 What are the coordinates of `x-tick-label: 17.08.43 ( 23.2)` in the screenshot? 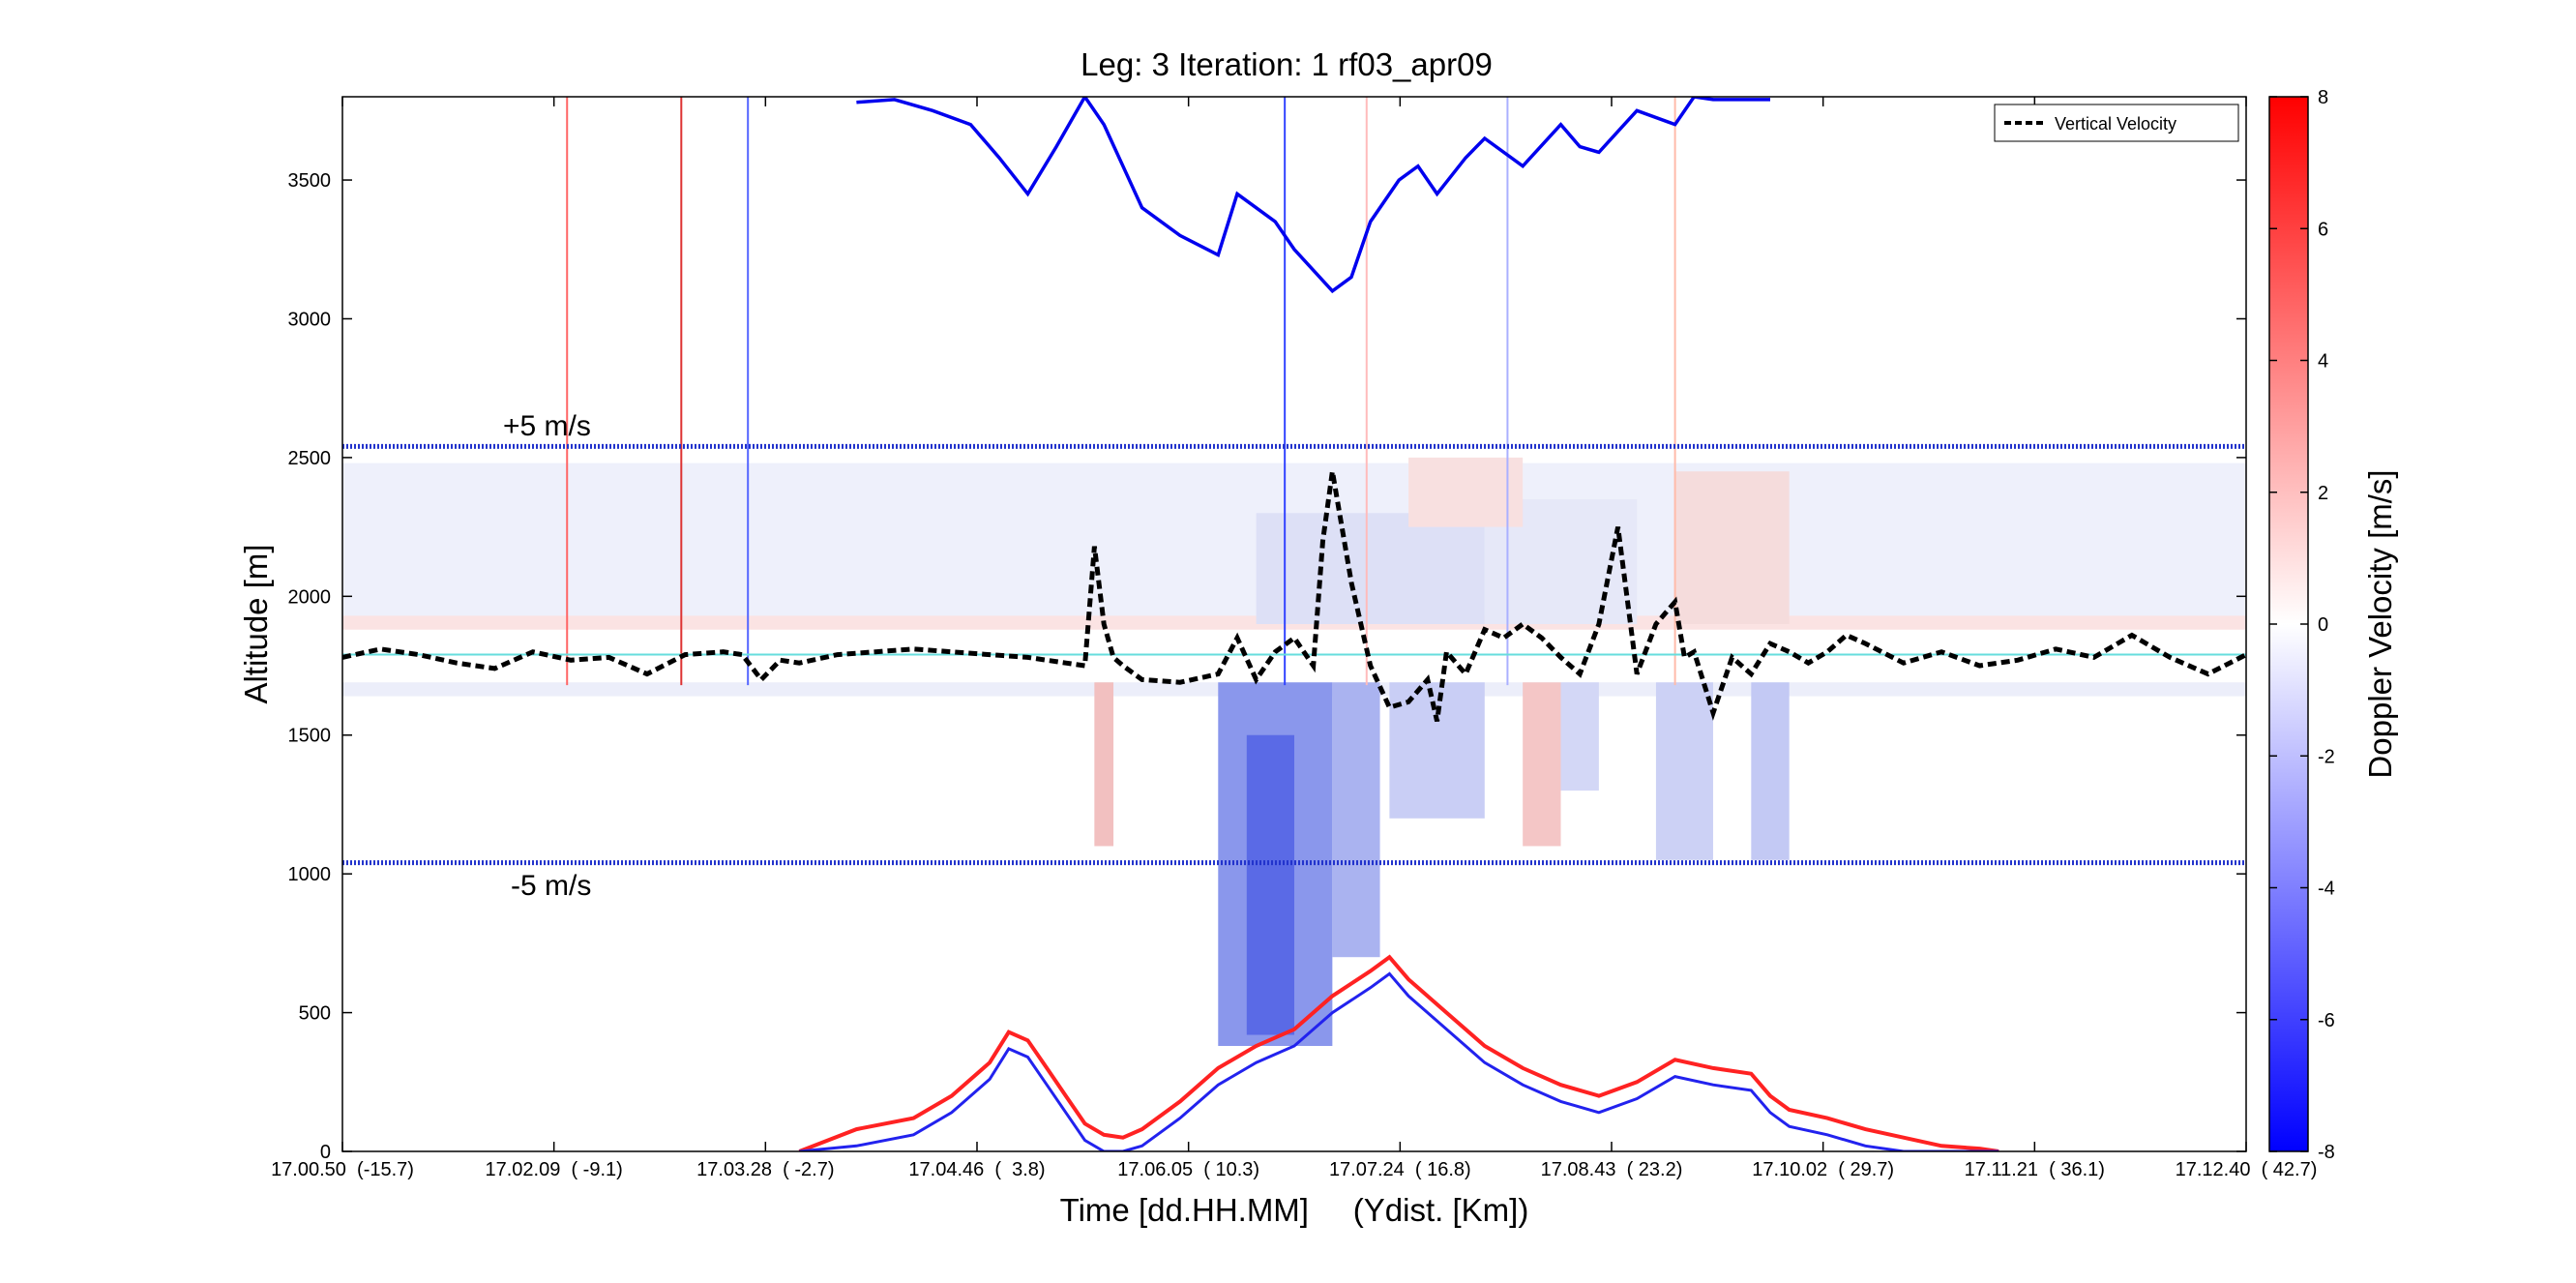 It's located at (1612, 1169).